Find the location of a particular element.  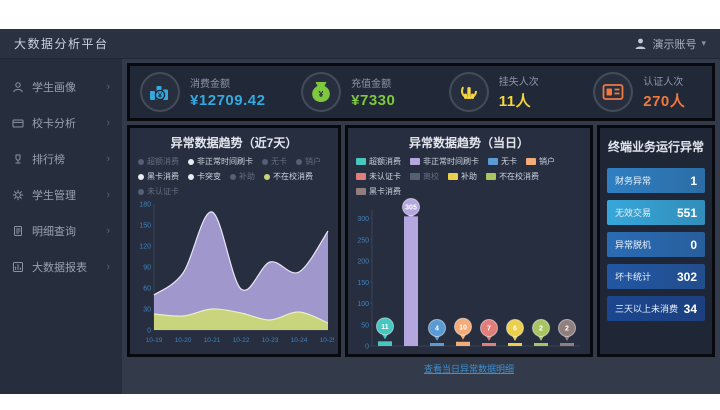

legend-label: 离校 is located at coordinates (431, 176).